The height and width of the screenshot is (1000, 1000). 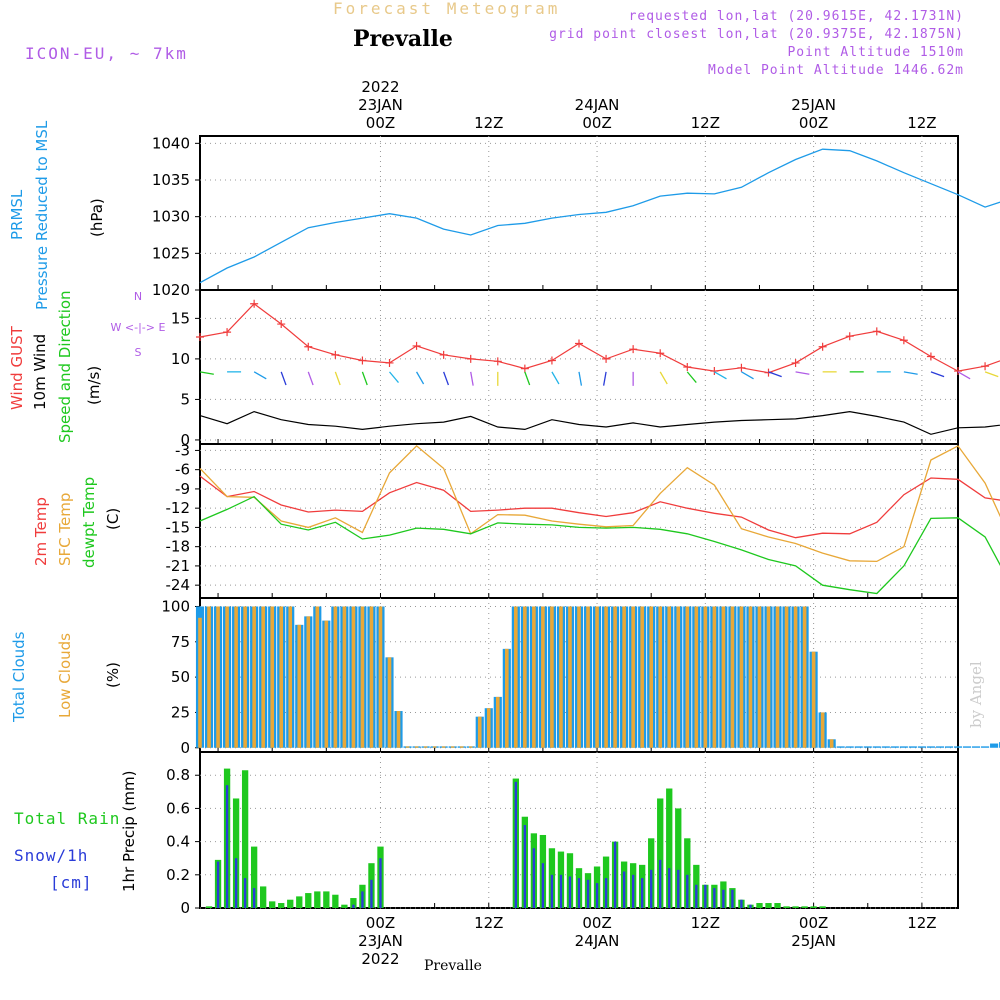 I want to click on y-tick-label: 15, so click(x=180, y=318).